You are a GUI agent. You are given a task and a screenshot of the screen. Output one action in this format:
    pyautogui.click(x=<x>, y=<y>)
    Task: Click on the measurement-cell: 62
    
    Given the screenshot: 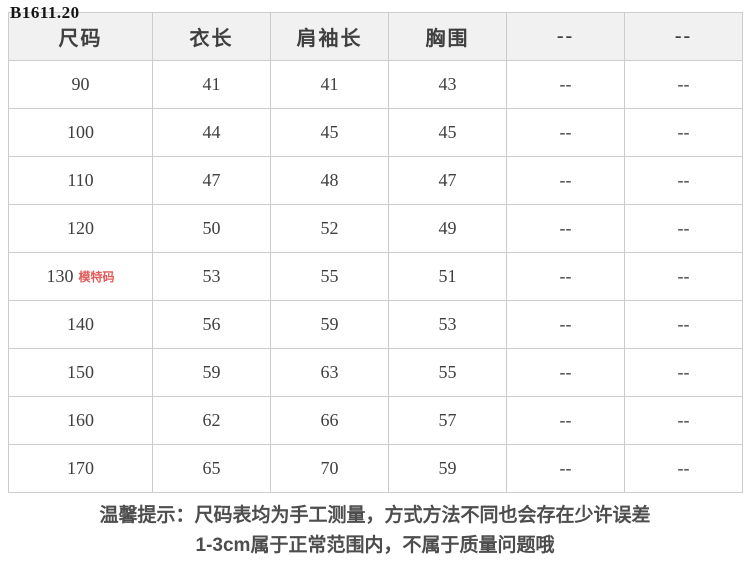 What is the action you would take?
    pyautogui.click(x=211, y=420)
    